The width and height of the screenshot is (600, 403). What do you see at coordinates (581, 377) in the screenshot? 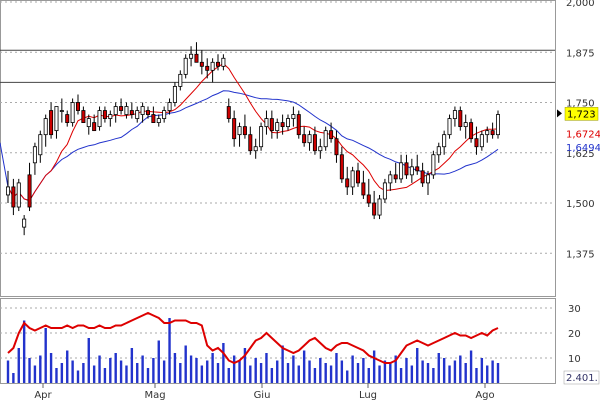
I see `last-volume-badge` at bounding box center [581, 377].